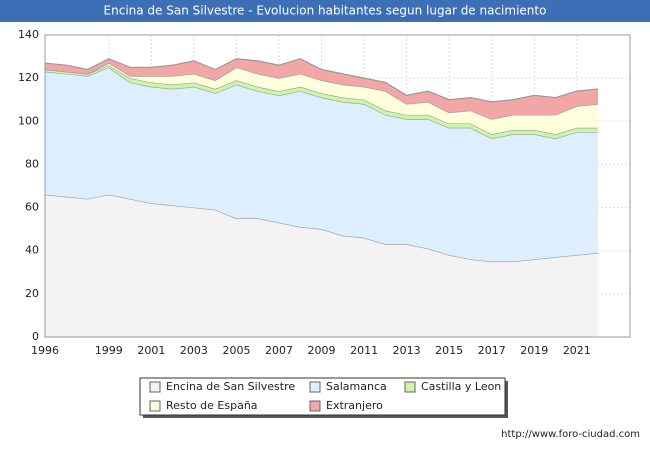 The height and width of the screenshot is (450, 650). I want to click on y-tick-label: 120, so click(28, 77).